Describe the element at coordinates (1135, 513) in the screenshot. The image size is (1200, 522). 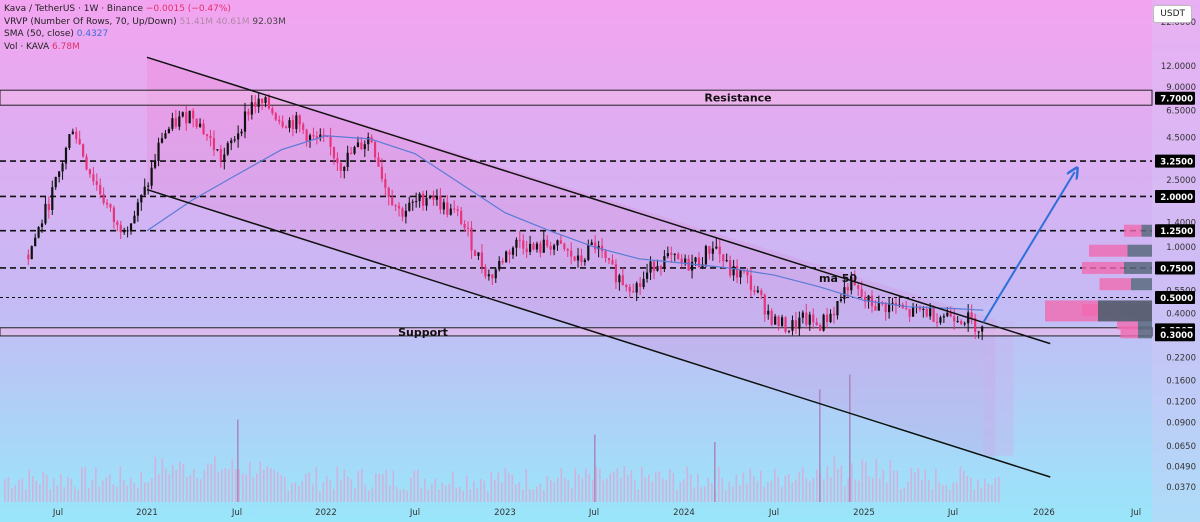
I see `x-tick-label: Jul` at that location.